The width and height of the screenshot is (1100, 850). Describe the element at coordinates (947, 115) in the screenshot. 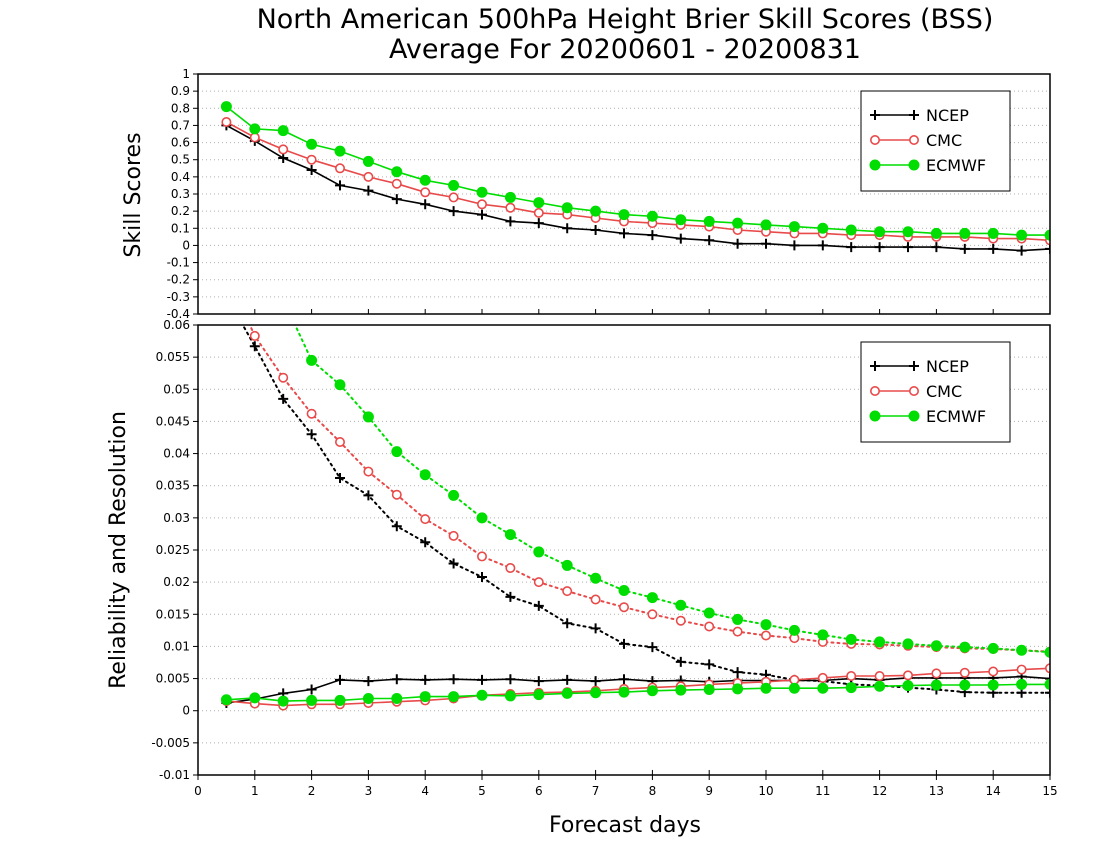

I see `top-legend-ncep-label: NCEP` at that location.